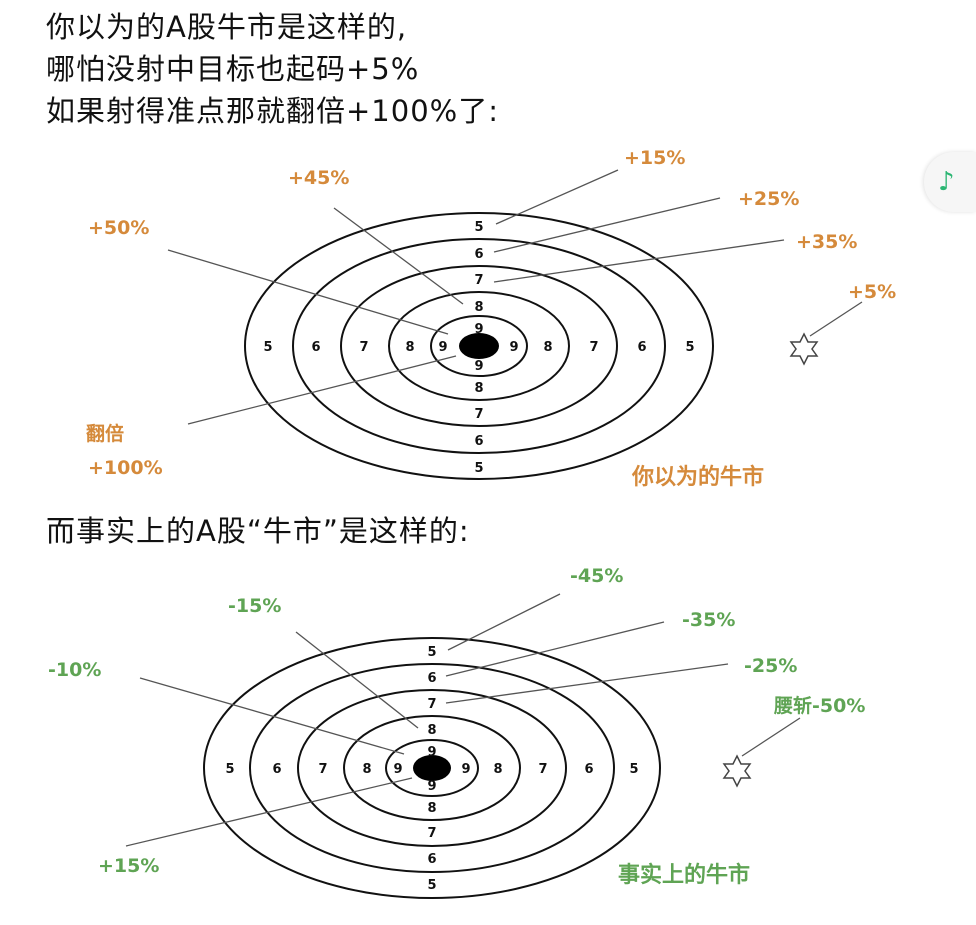 This screenshot has width=976, height=925. Describe the element at coordinates (258, 531) in the screenshot. I see `heading-line-4: 而事实上的A股“牛市”是这样的:` at that location.